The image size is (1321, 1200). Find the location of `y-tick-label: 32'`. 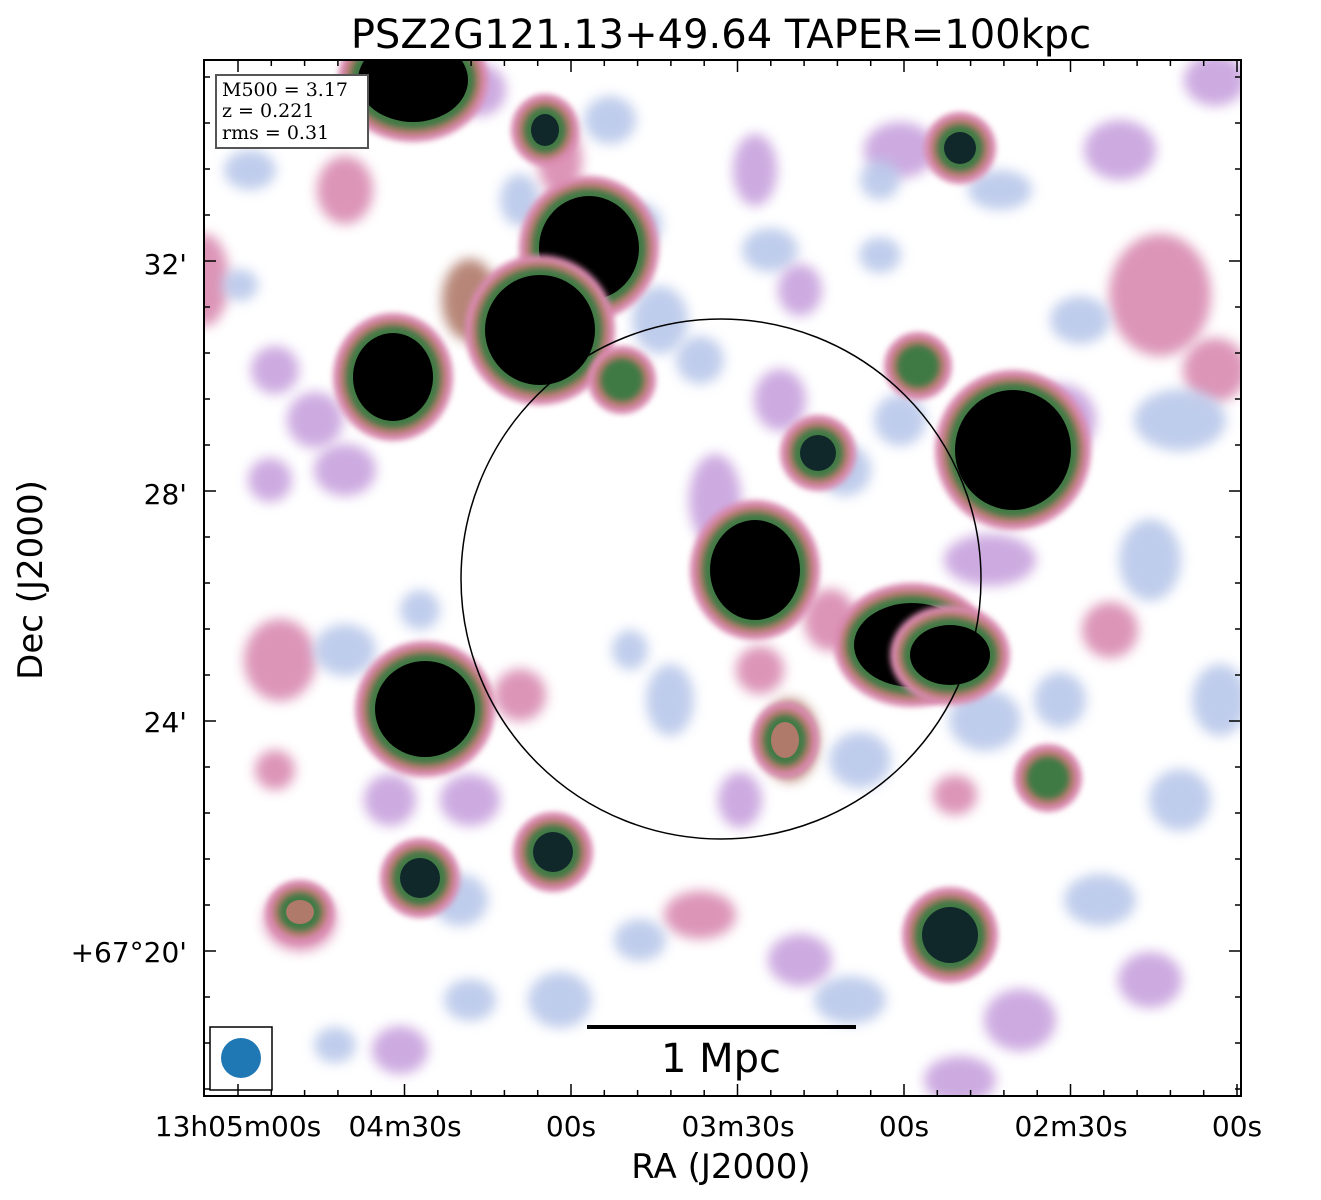

y-tick-label: 32' is located at coordinates (165, 264).